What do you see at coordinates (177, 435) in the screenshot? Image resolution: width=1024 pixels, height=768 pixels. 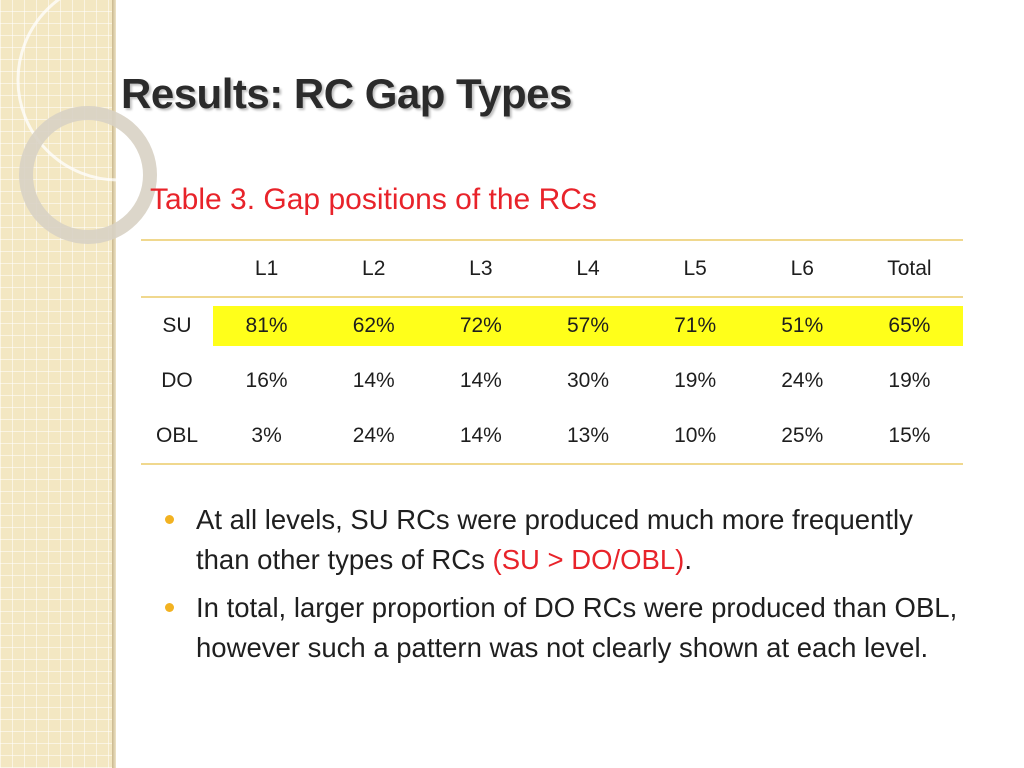 I see `row-label: OBL` at bounding box center [177, 435].